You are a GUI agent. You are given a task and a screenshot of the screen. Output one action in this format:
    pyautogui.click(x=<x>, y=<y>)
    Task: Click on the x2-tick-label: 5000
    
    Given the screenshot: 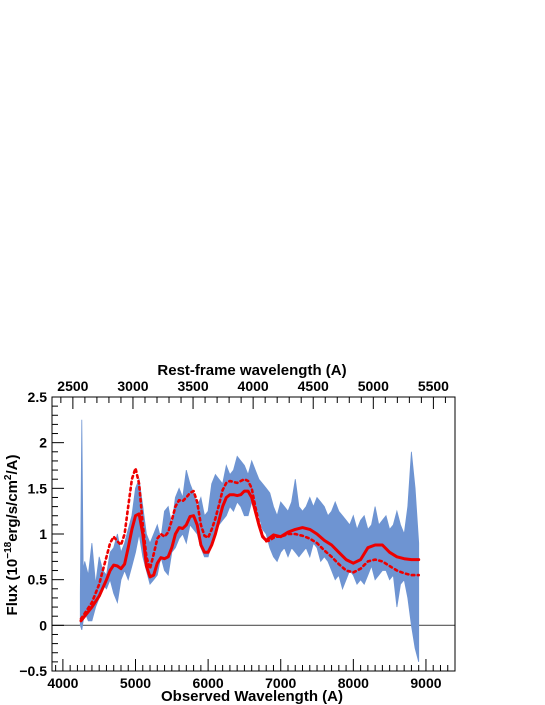 What is the action you would take?
    pyautogui.click(x=373, y=386)
    